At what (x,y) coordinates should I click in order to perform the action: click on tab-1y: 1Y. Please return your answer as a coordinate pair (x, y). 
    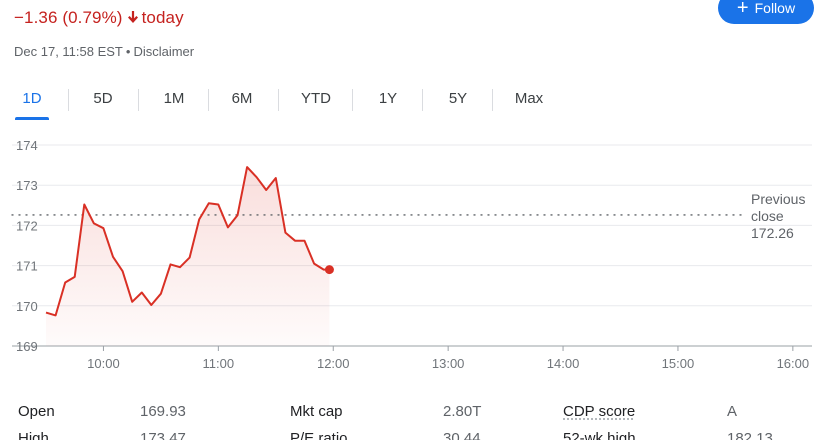
    Looking at the image, I should click on (388, 98).